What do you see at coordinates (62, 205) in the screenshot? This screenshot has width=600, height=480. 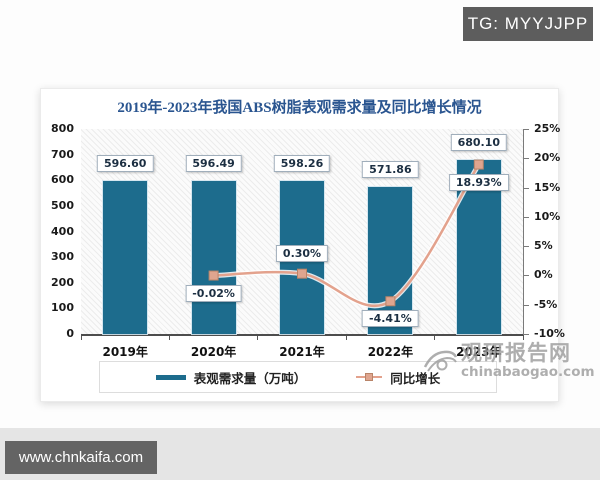 I see `left-axis-tick: 500` at bounding box center [62, 205].